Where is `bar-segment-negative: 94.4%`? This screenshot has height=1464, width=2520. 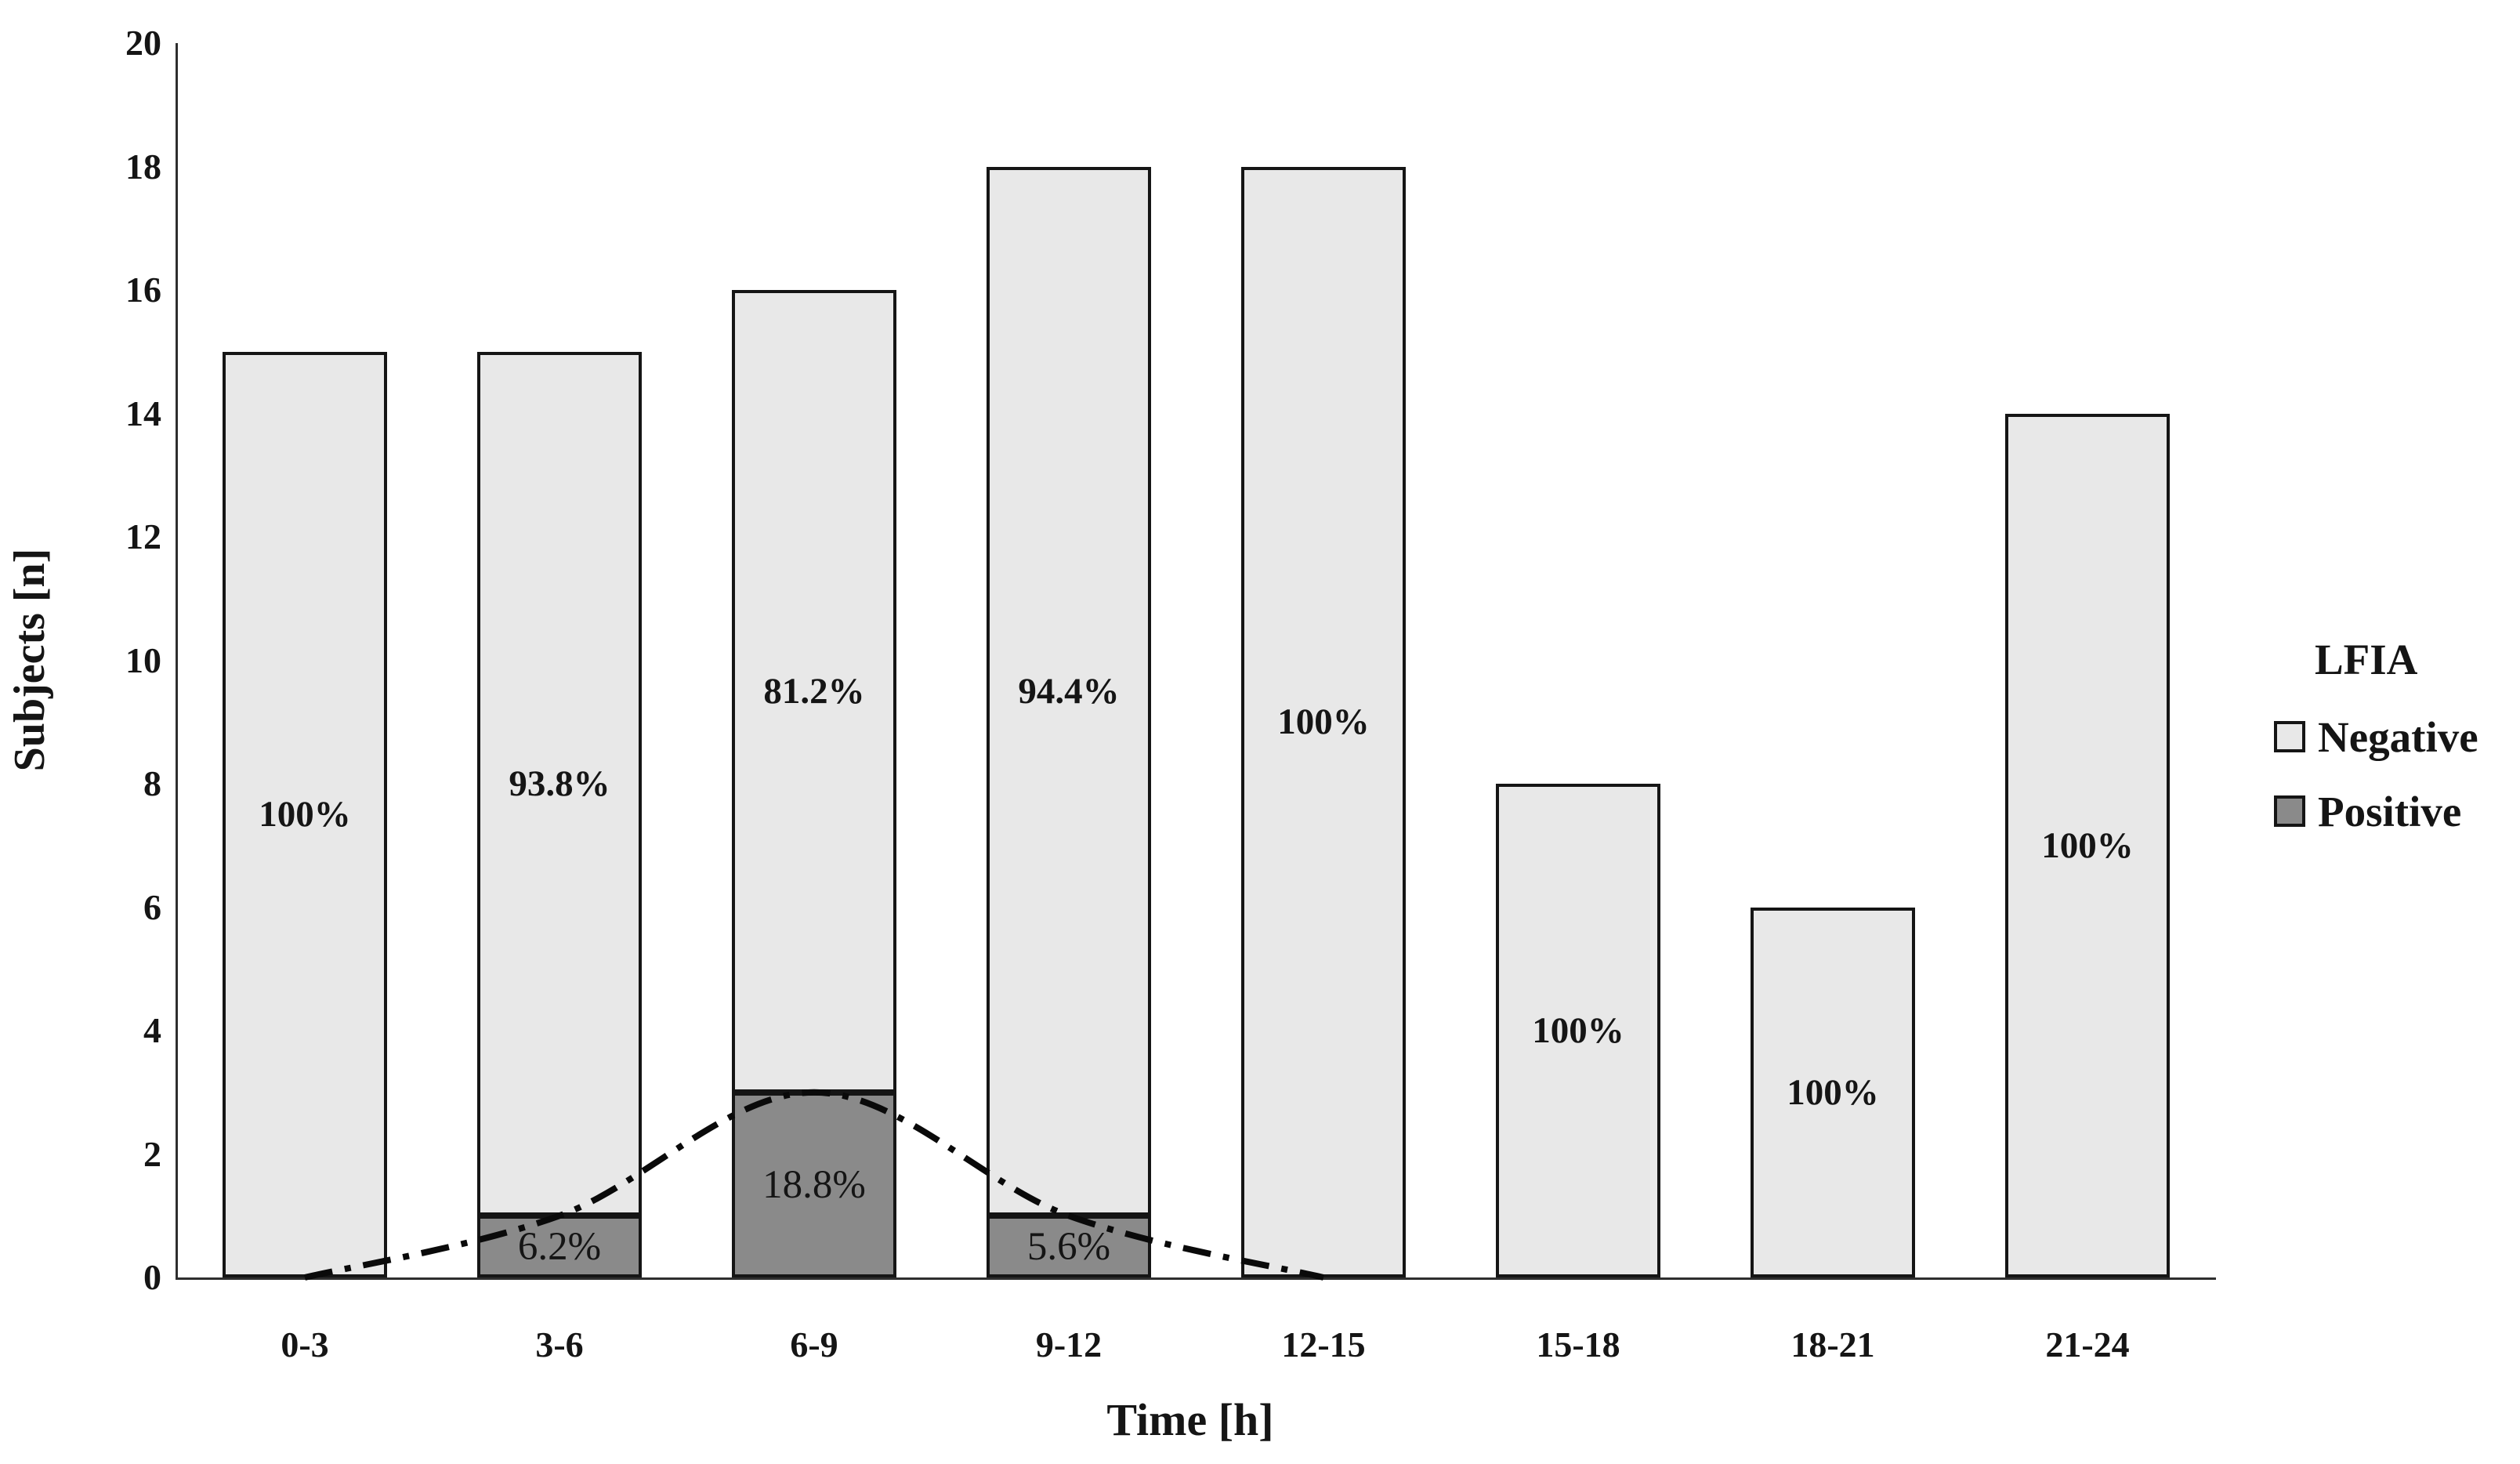 bar-segment-negative: 94.4% is located at coordinates (1069, 691).